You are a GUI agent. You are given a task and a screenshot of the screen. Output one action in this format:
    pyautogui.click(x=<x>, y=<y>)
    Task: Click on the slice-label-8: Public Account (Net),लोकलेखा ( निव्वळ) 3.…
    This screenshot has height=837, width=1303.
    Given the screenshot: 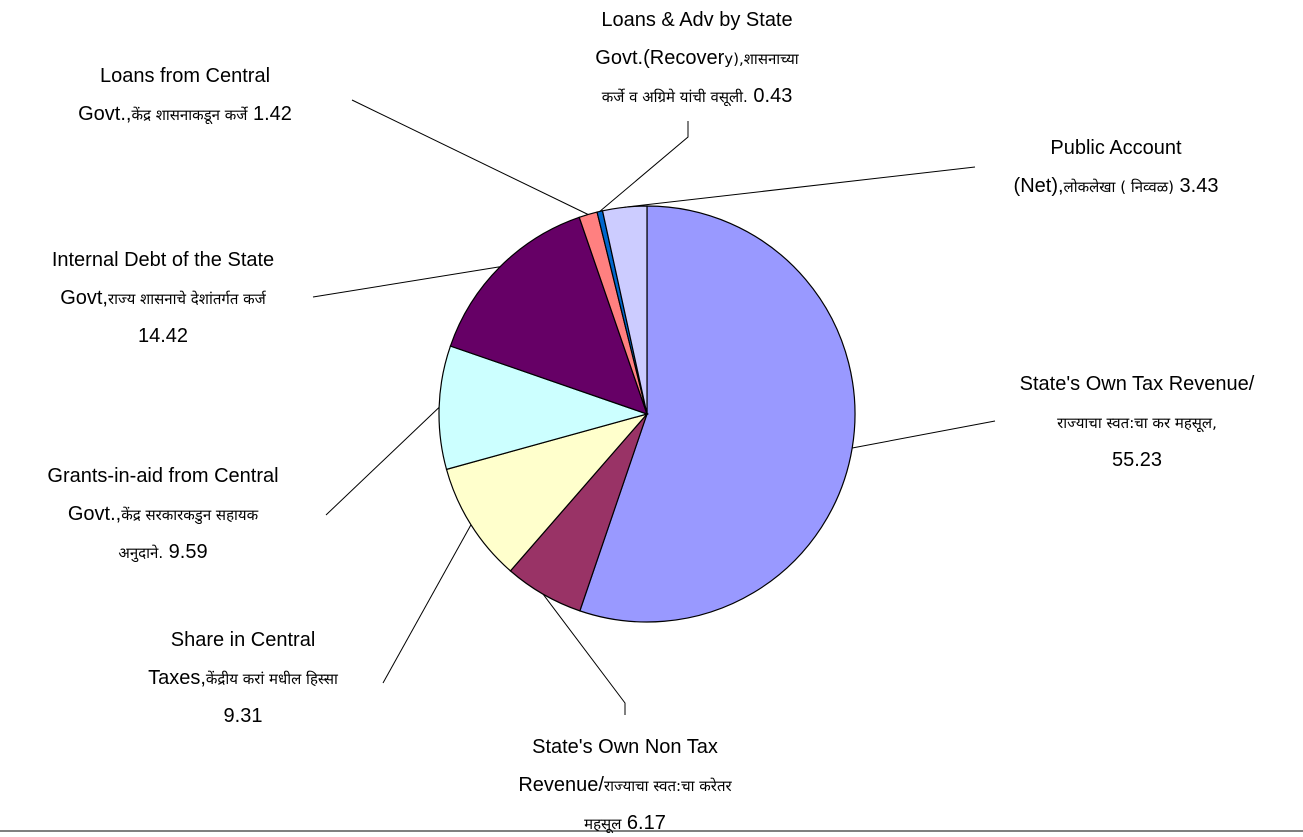 What is the action you would take?
    pyautogui.click(x=1116, y=167)
    